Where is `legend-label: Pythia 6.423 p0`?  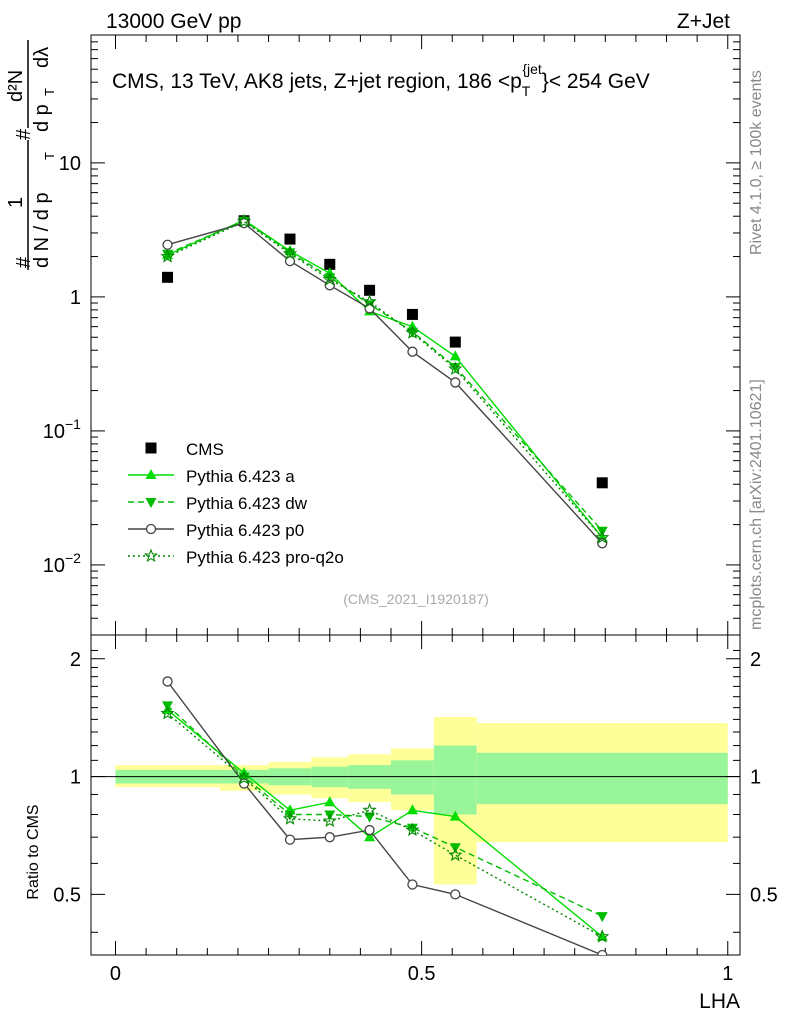
legend-label: Pythia 6.423 p0 is located at coordinates (245, 530).